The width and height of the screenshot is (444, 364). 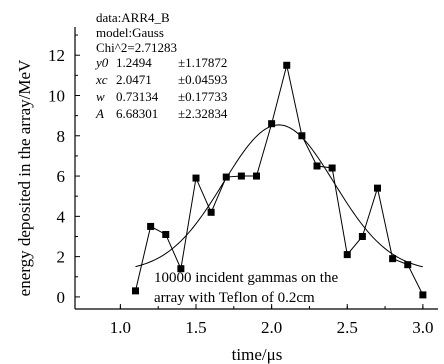 What do you see at coordinates (56, 55) in the screenshot?
I see `y-tick-label: 12` at bounding box center [56, 55].